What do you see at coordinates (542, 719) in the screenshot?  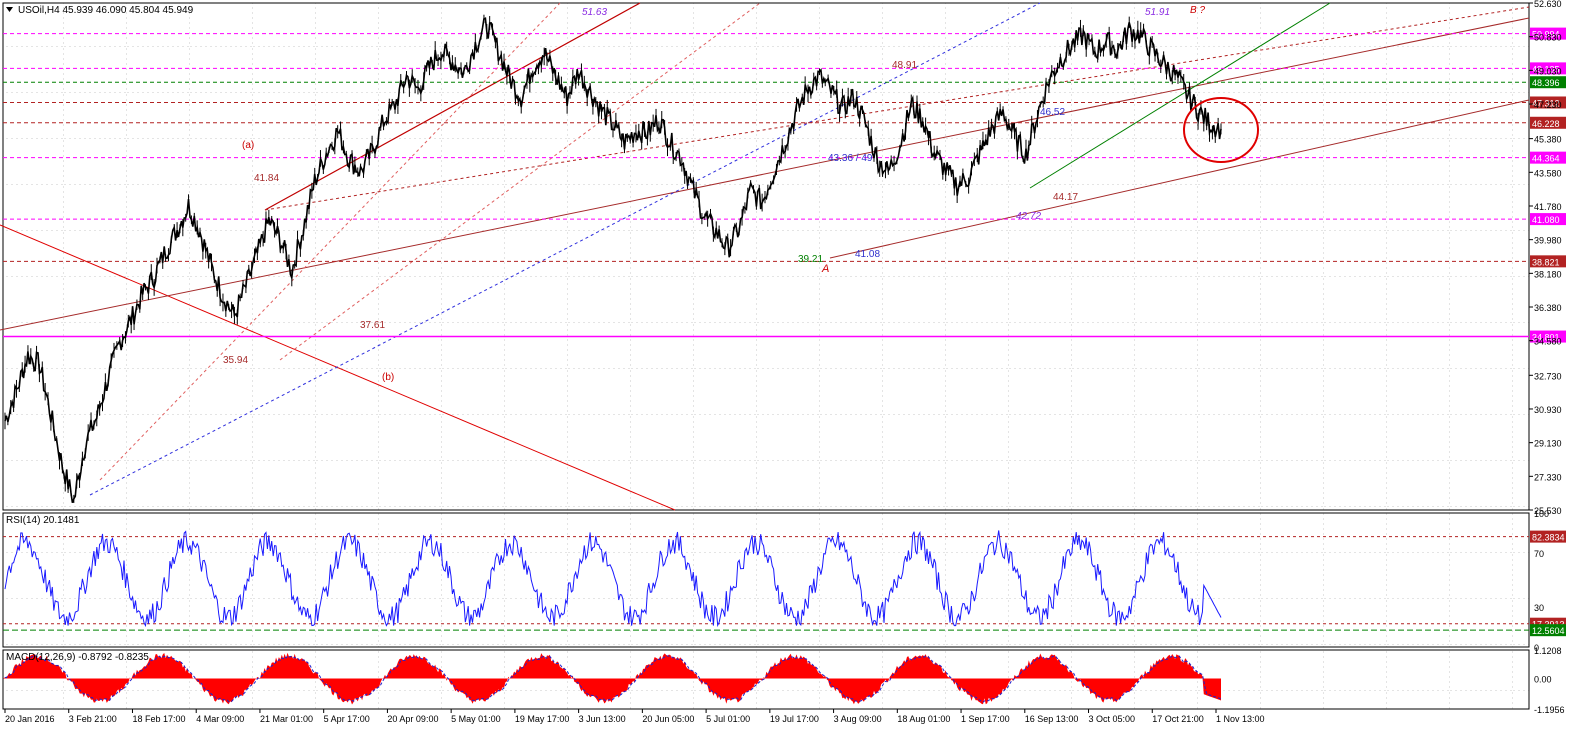 I see `time-tick-label: 19 May 17:00` at bounding box center [542, 719].